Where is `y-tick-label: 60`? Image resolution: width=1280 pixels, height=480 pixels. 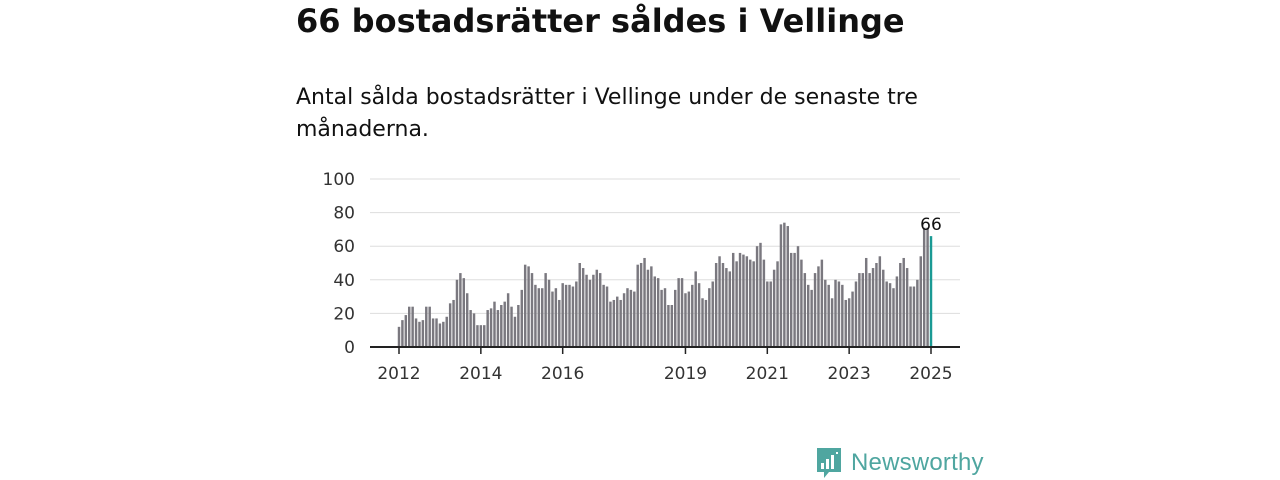 y-tick-label: 60 is located at coordinates (344, 247).